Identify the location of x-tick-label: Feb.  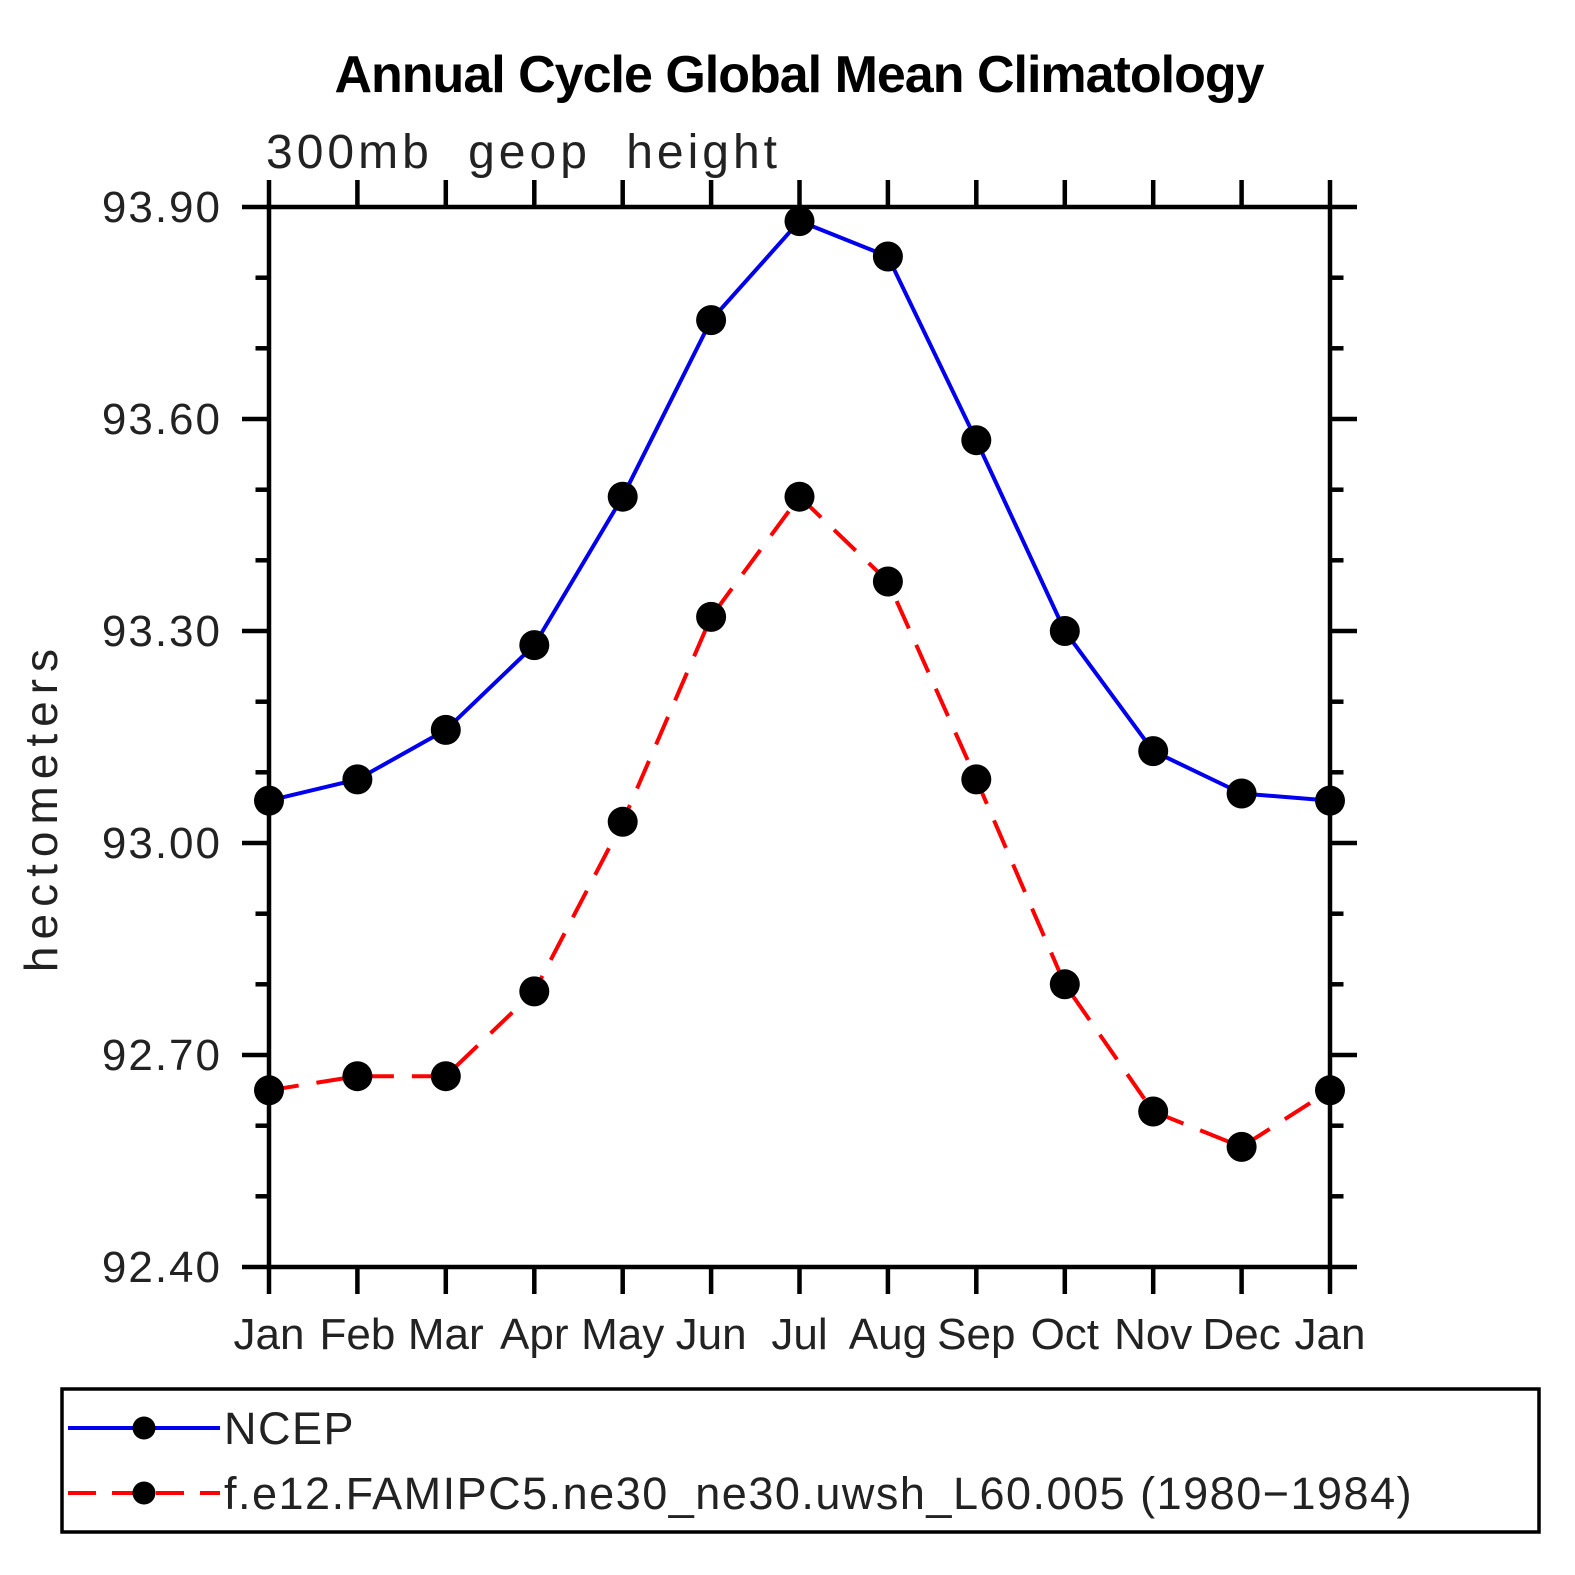
(357, 1334).